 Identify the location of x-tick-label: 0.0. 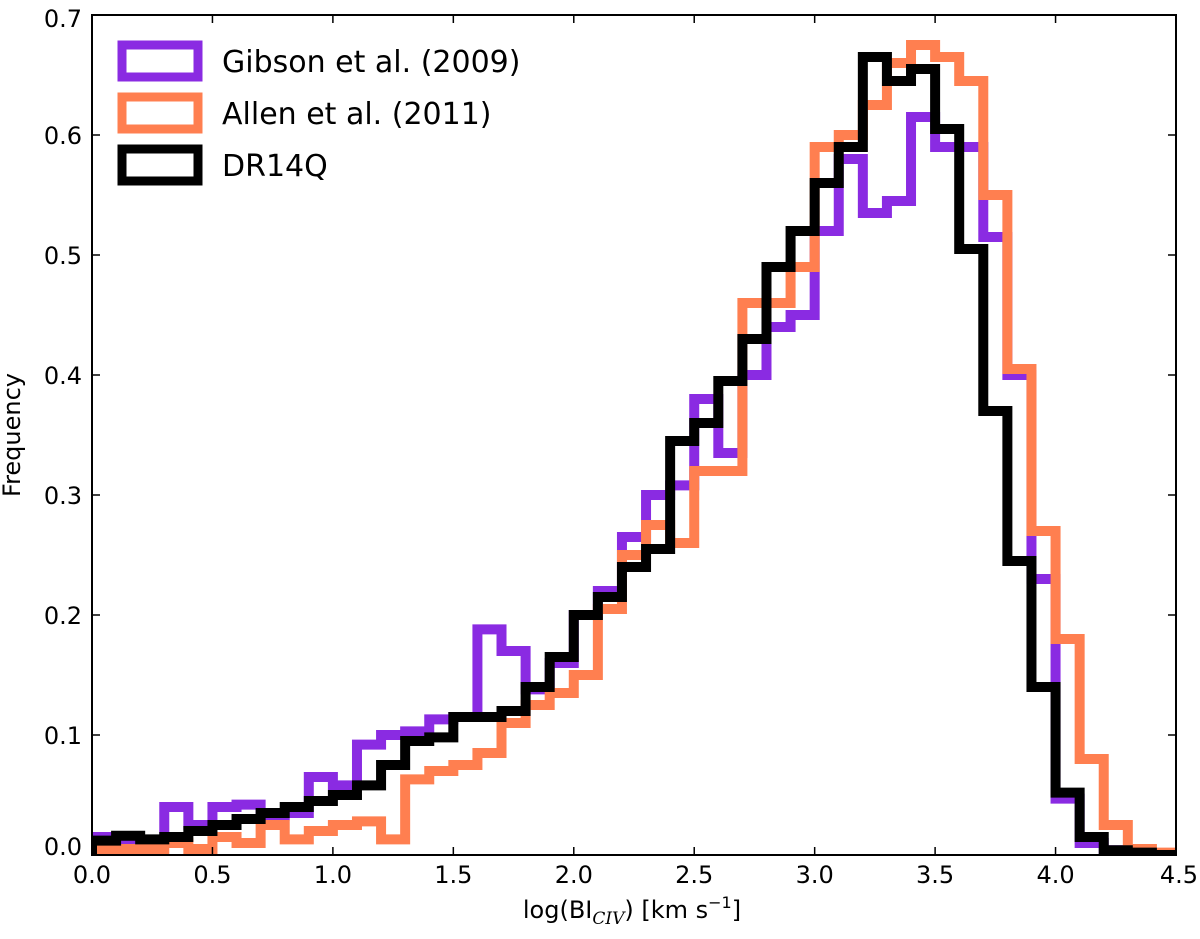
(92, 875).